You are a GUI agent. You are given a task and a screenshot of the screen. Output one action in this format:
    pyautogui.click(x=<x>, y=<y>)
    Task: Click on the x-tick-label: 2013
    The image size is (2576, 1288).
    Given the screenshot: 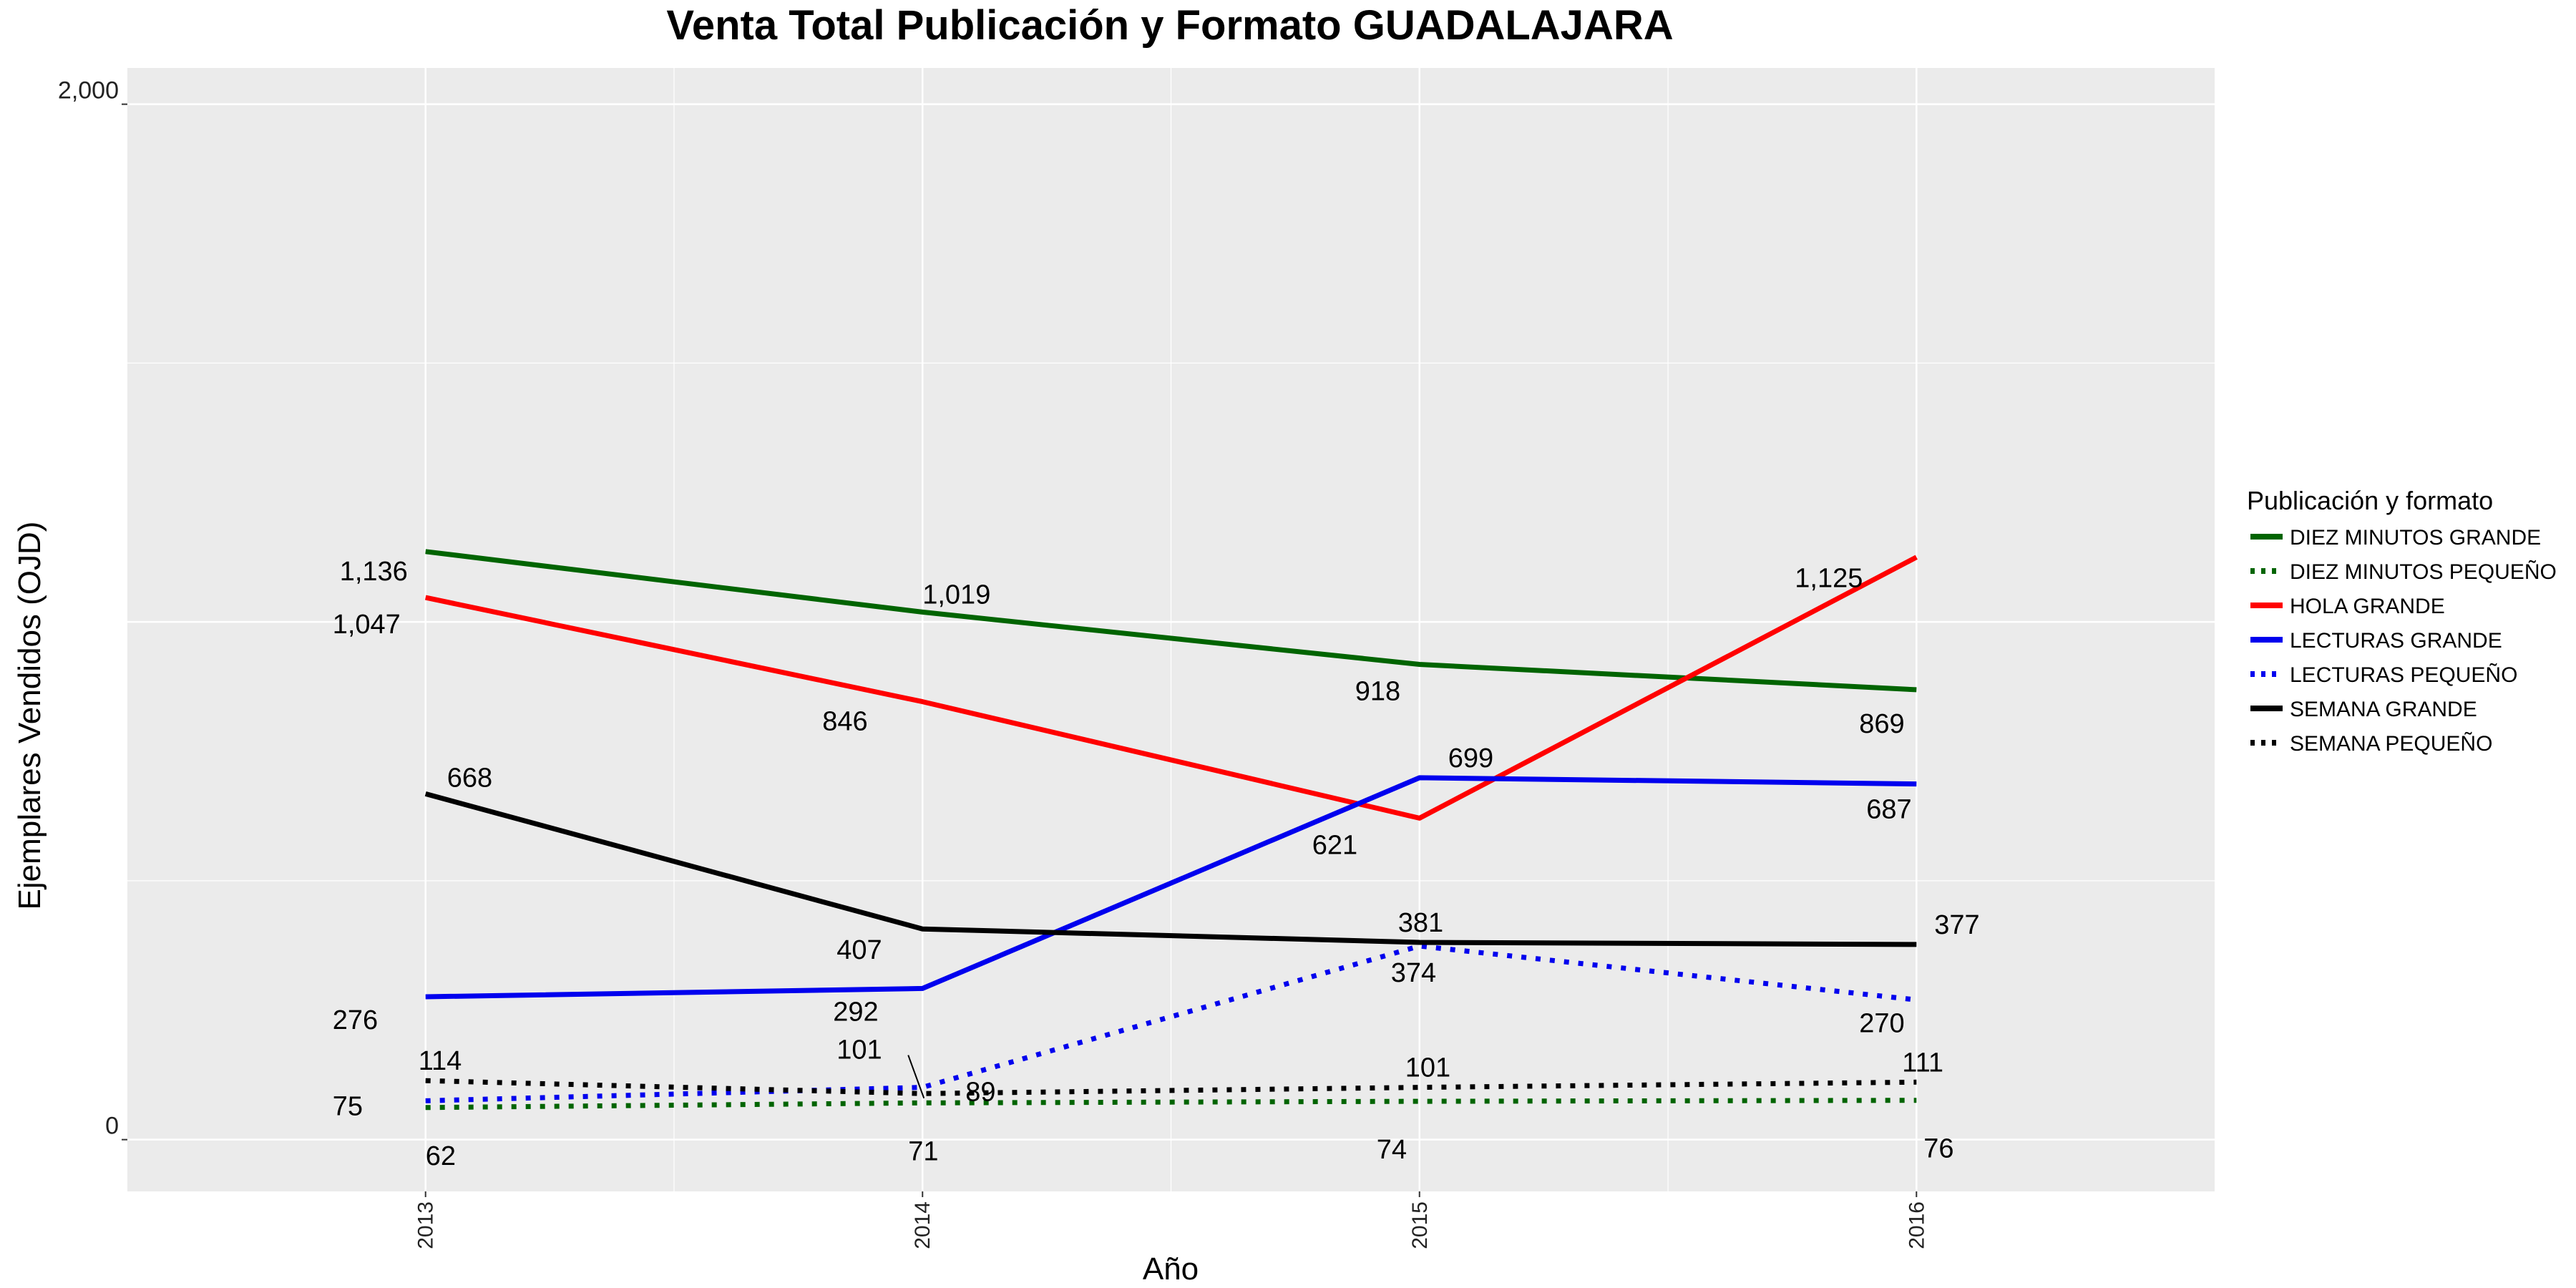 What is the action you would take?
    pyautogui.click(x=426, y=1225)
    